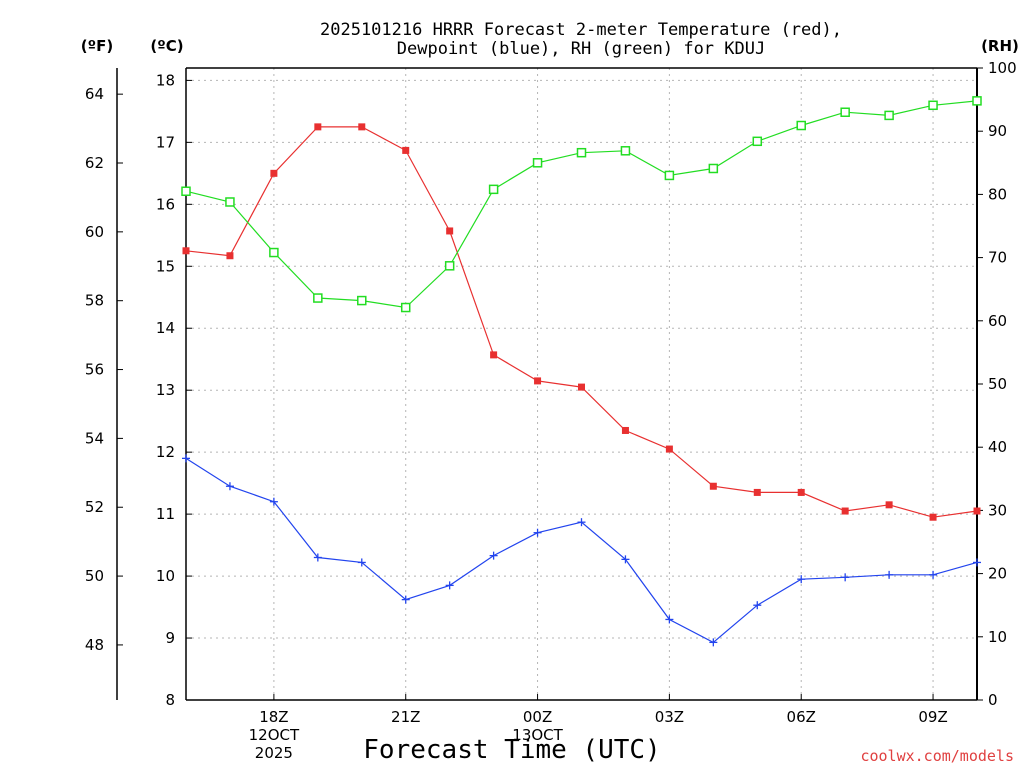 This screenshot has height=768, width=1024. Describe the element at coordinates (94, 576) in the screenshot. I see `fahrenheit-tick-label: 50` at that location.